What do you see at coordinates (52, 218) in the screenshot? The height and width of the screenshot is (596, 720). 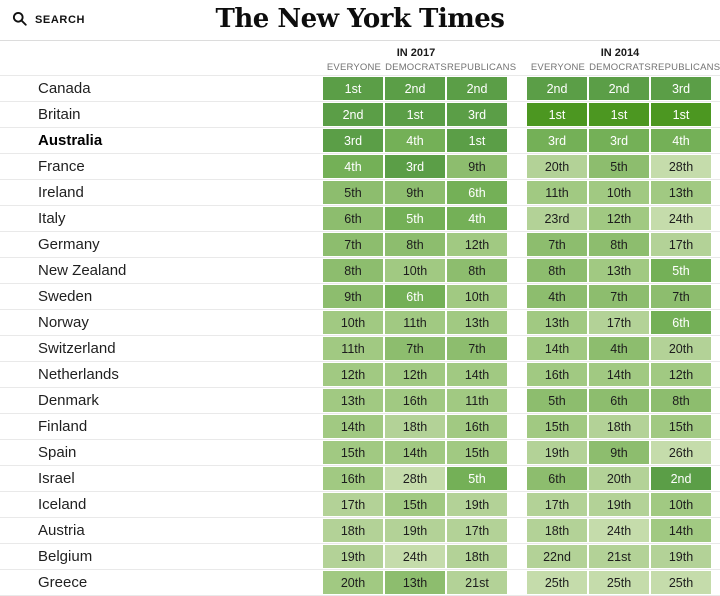 I see `country-label: Italy` at bounding box center [52, 218].